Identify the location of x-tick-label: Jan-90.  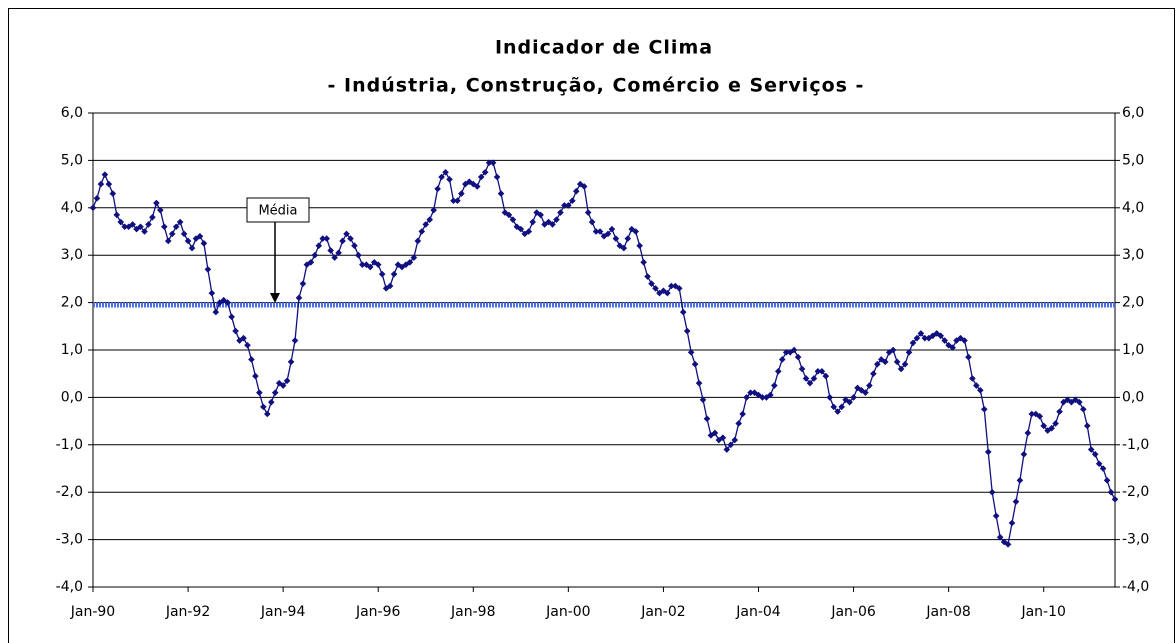
(92, 612).